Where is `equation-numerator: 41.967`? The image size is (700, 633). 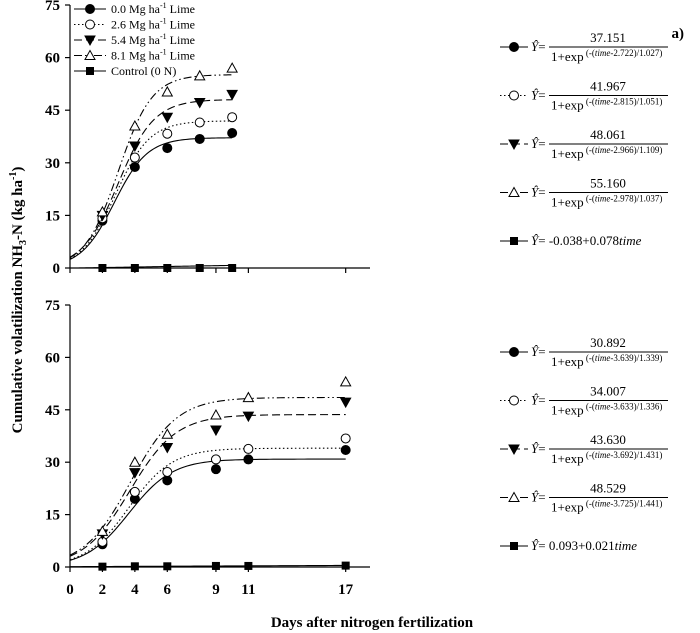 equation-numerator: 41.967 is located at coordinates (608, 86).